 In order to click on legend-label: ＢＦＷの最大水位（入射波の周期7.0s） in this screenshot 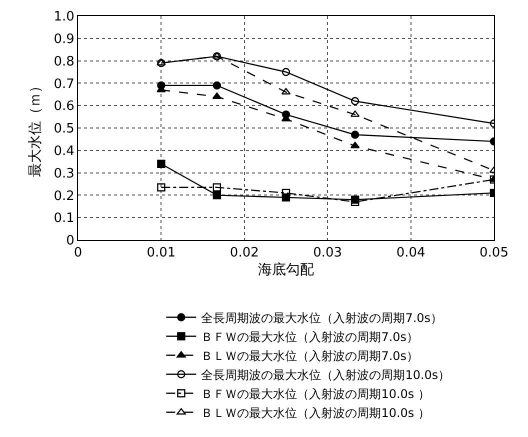, I will do `click(310, 337)`.